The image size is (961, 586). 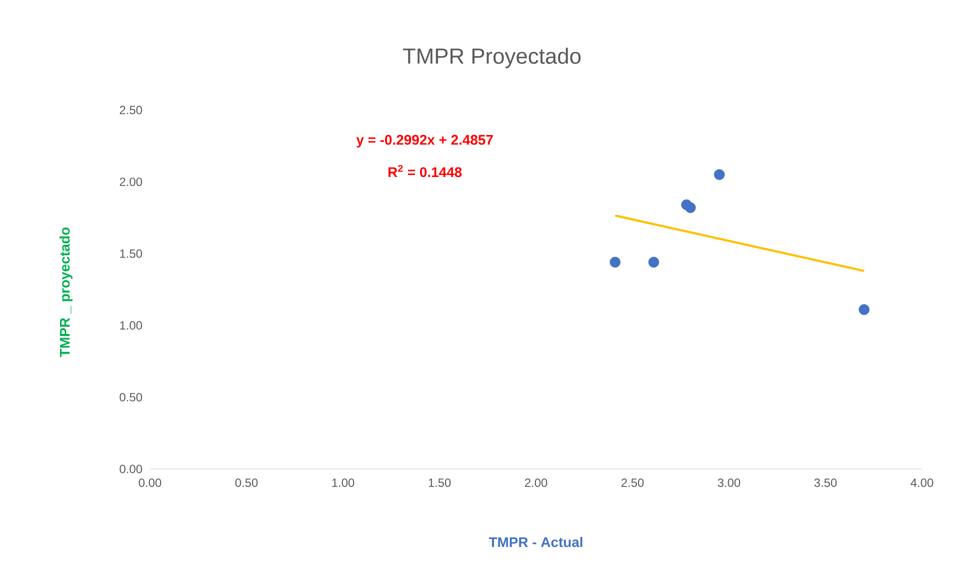 I want to click on x-tick-label: 1.50, so click(x=439, y=482).